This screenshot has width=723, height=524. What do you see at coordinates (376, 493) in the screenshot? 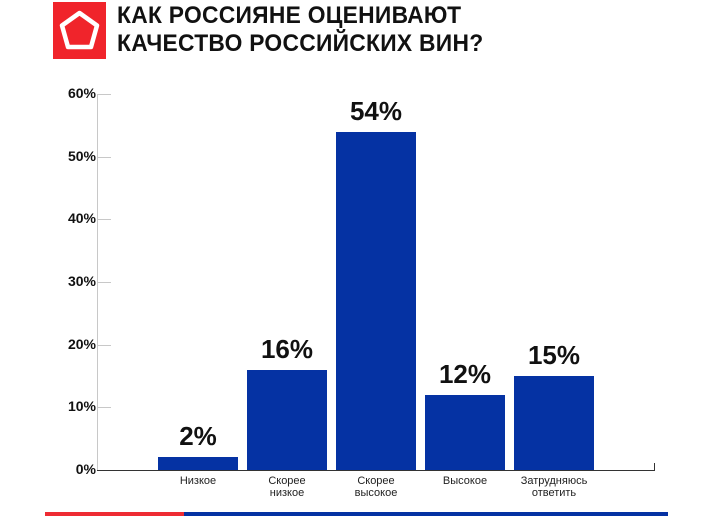
I see `x-label-line-2: высокое` at bounding box center [376, 493].